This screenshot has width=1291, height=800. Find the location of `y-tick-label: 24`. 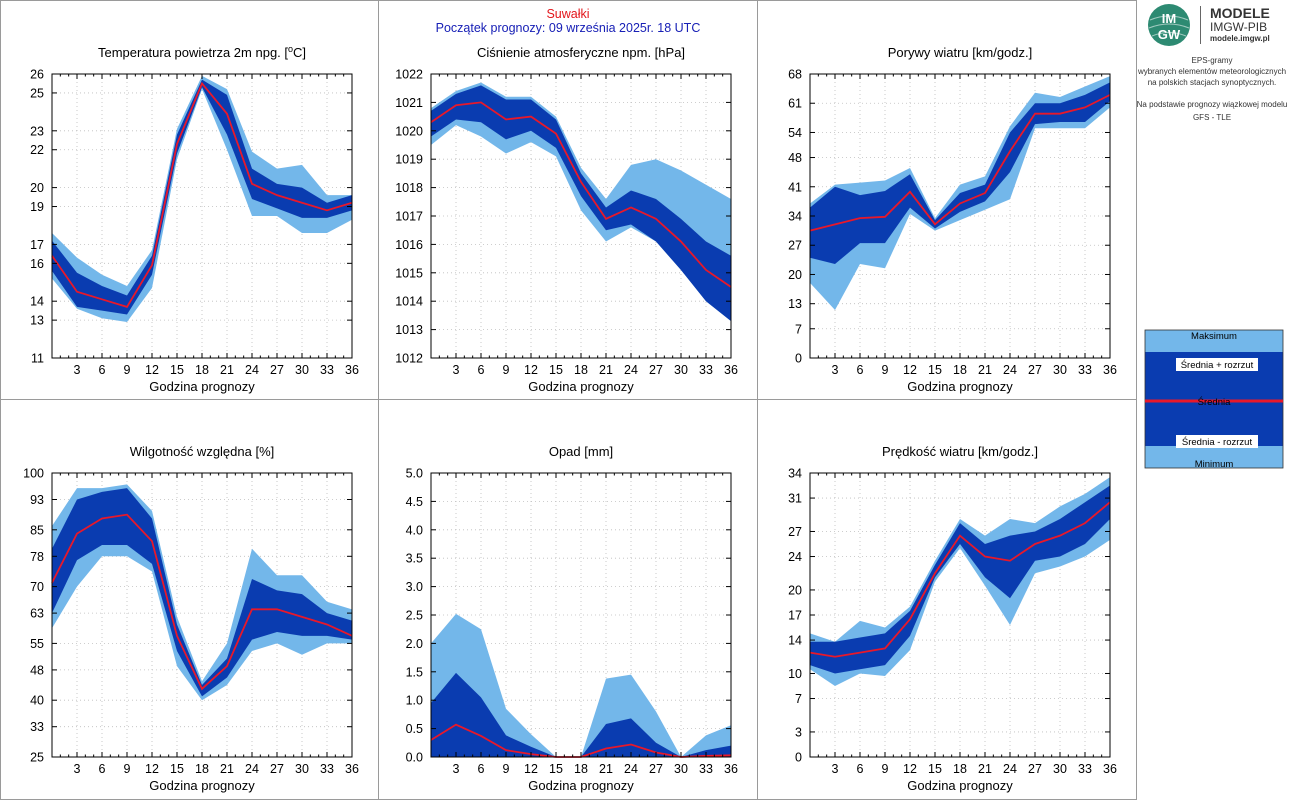

y-tick-label: 24 is located at coordinates (795, 557).